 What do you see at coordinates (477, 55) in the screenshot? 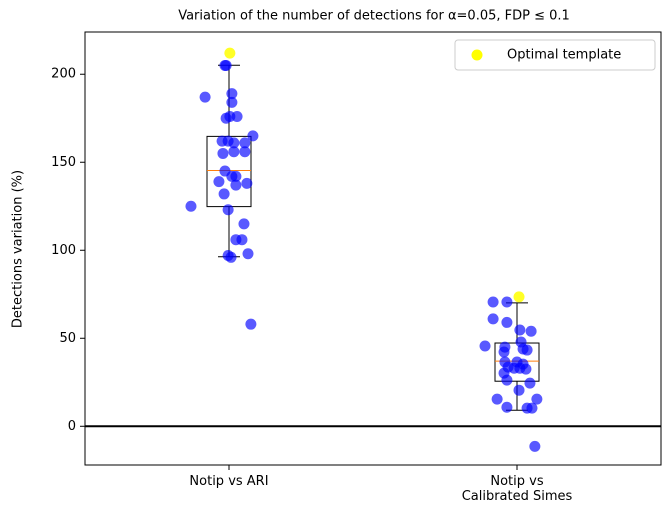
I see `legend-marker` at bounding box center [477, 55].